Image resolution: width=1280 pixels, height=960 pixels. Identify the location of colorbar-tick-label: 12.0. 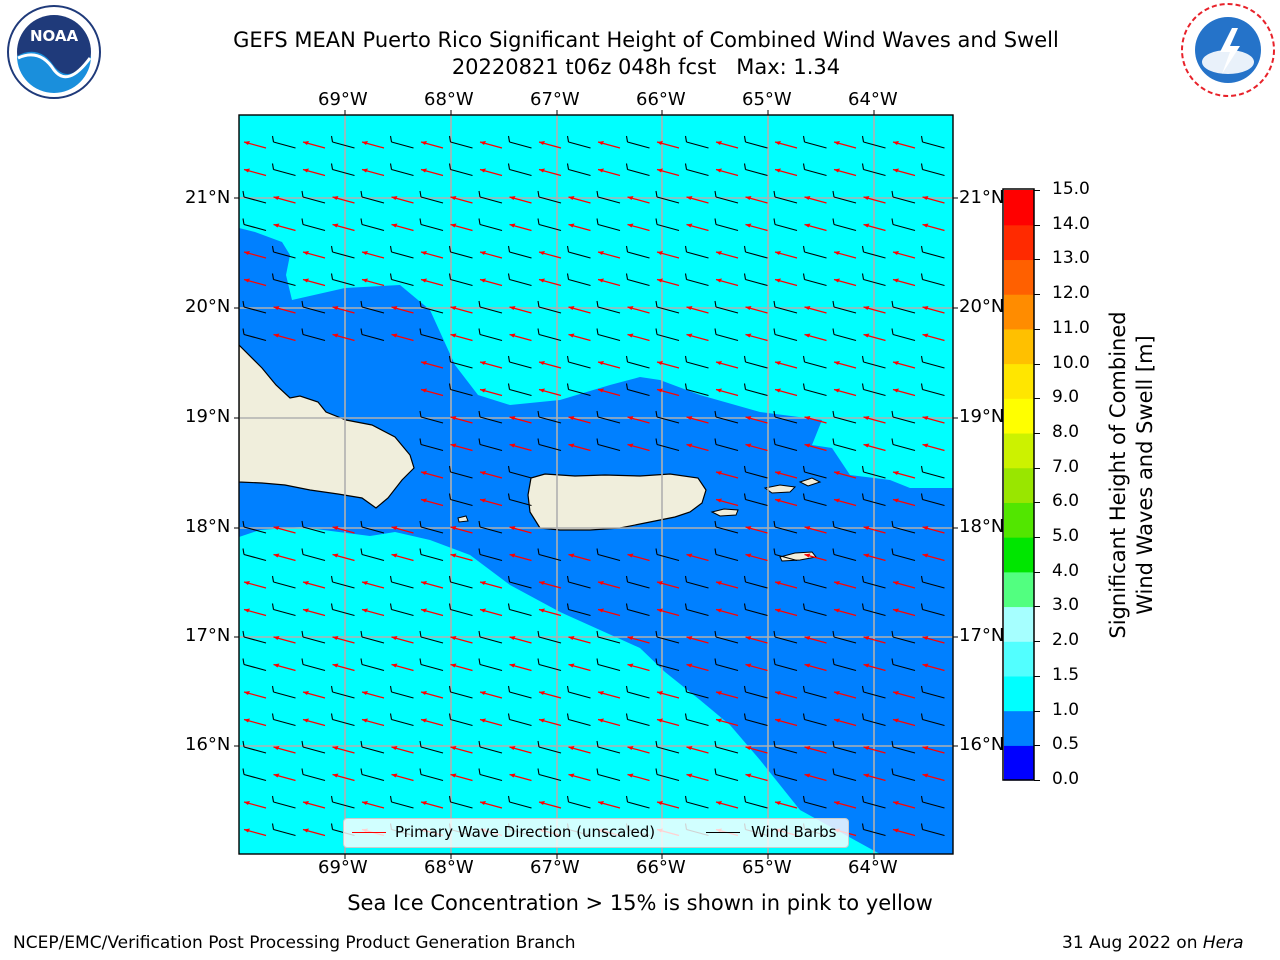
(1071, 293).